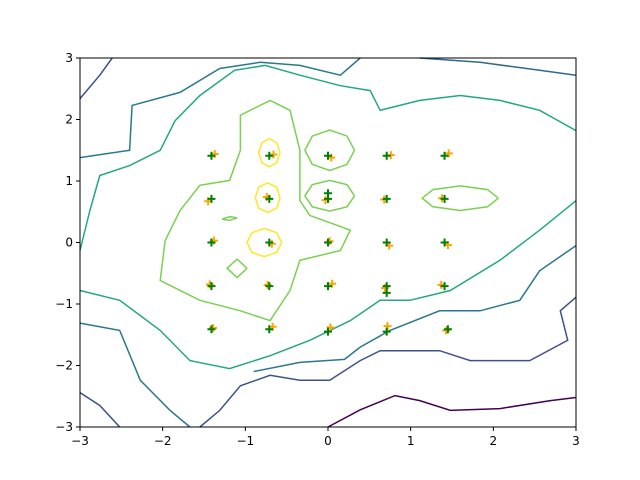 The height and width of the screenshot is (480, 640). Describe the element at coordinates (411, 441) in the screenshot. I see `x-tick-label: 1` at that location.